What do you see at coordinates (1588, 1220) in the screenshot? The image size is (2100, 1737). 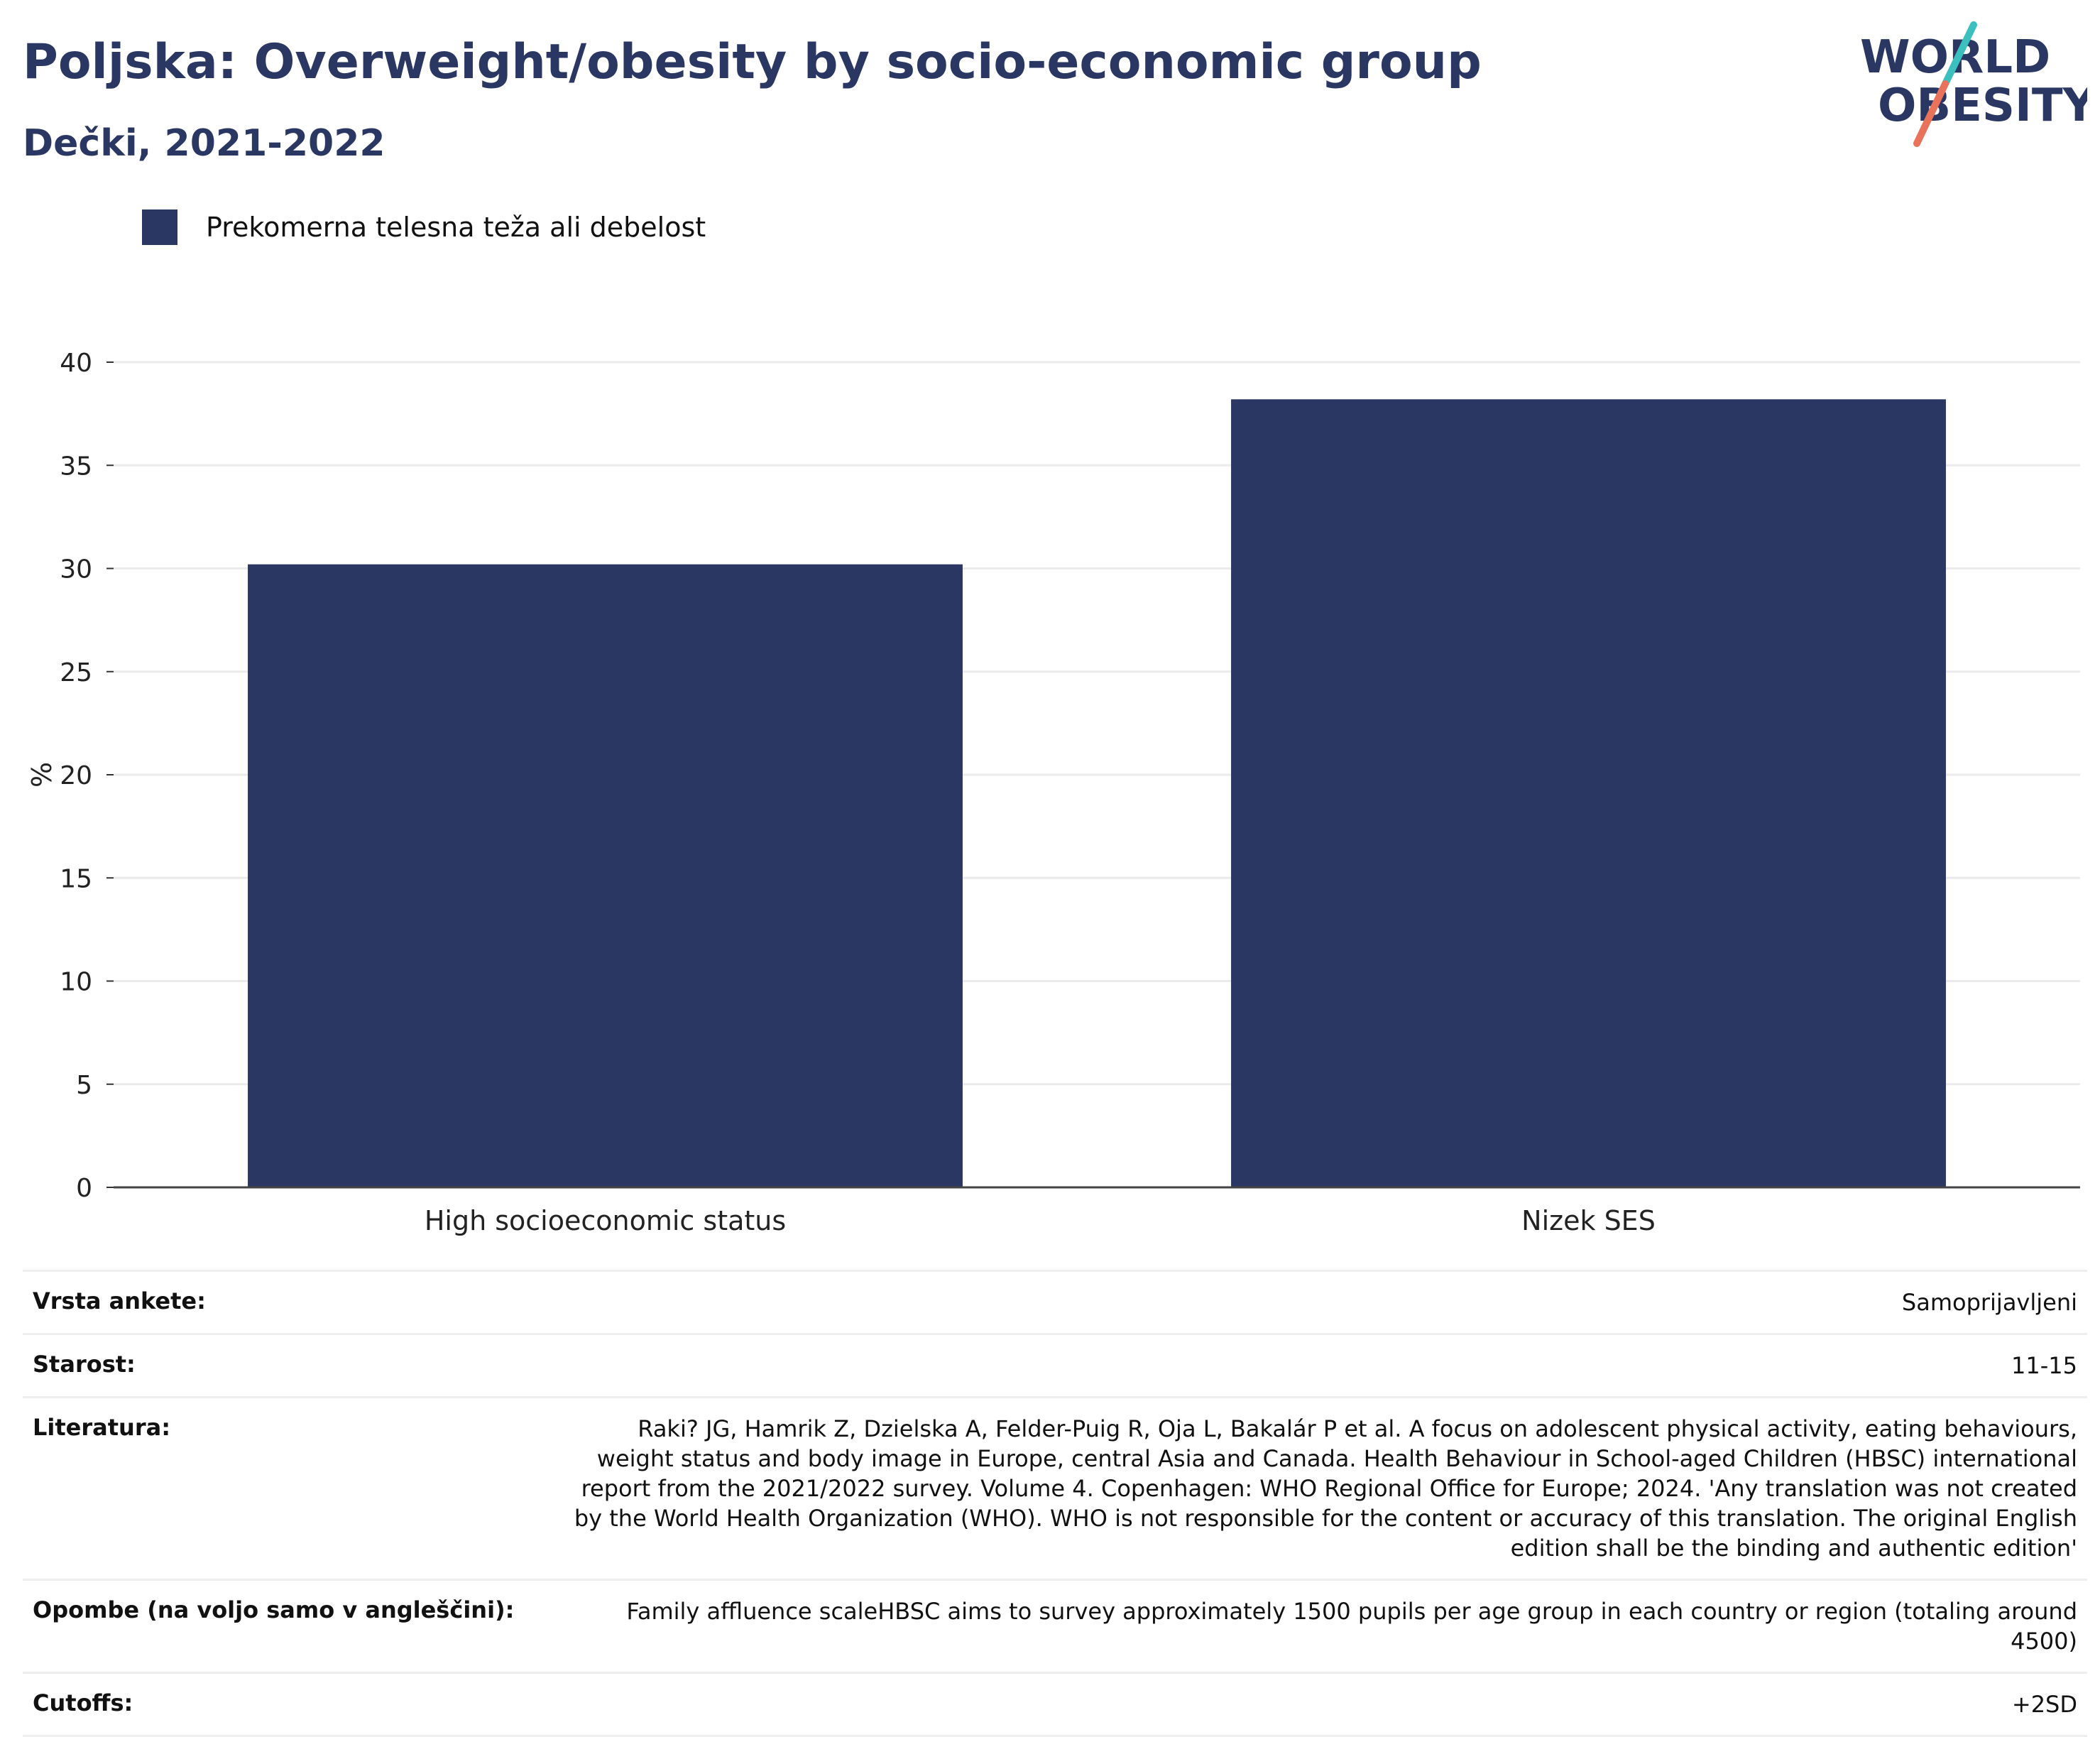 I see `x-tick-label: Nizek SES` at bounding box center [1588, 1220].